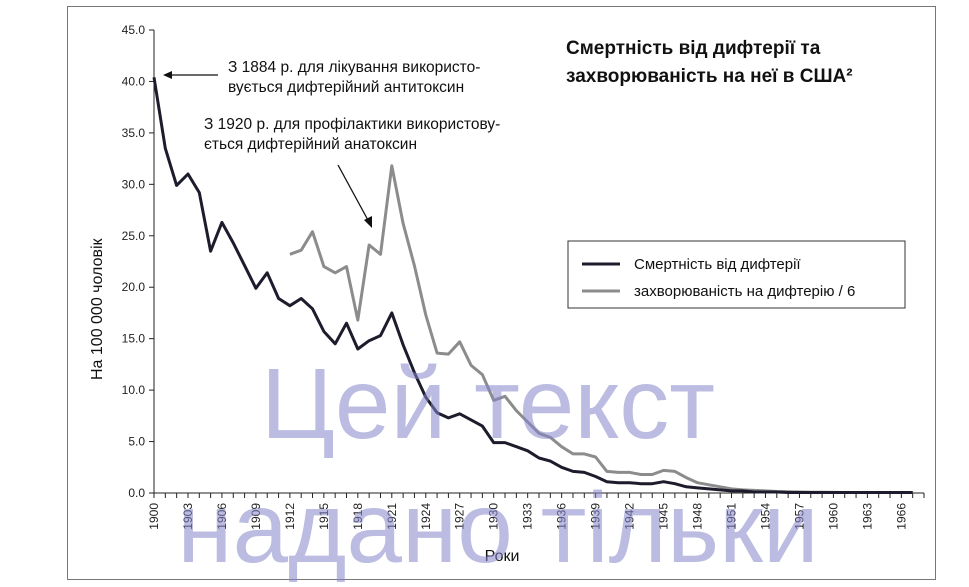  Describe the element at coordinates (134, 236) in the screenshot. I see `y-tick-label: 25.0` at that location.